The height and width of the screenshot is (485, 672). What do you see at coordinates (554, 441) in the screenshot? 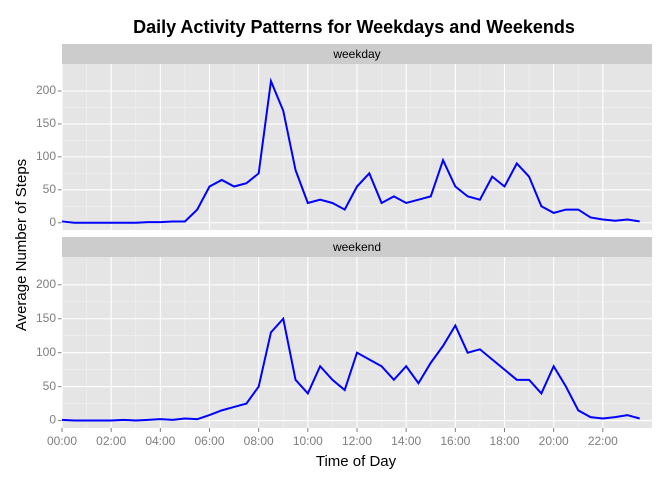
I see `x-tick-label: 20:00` at bounding box center [554, 441].